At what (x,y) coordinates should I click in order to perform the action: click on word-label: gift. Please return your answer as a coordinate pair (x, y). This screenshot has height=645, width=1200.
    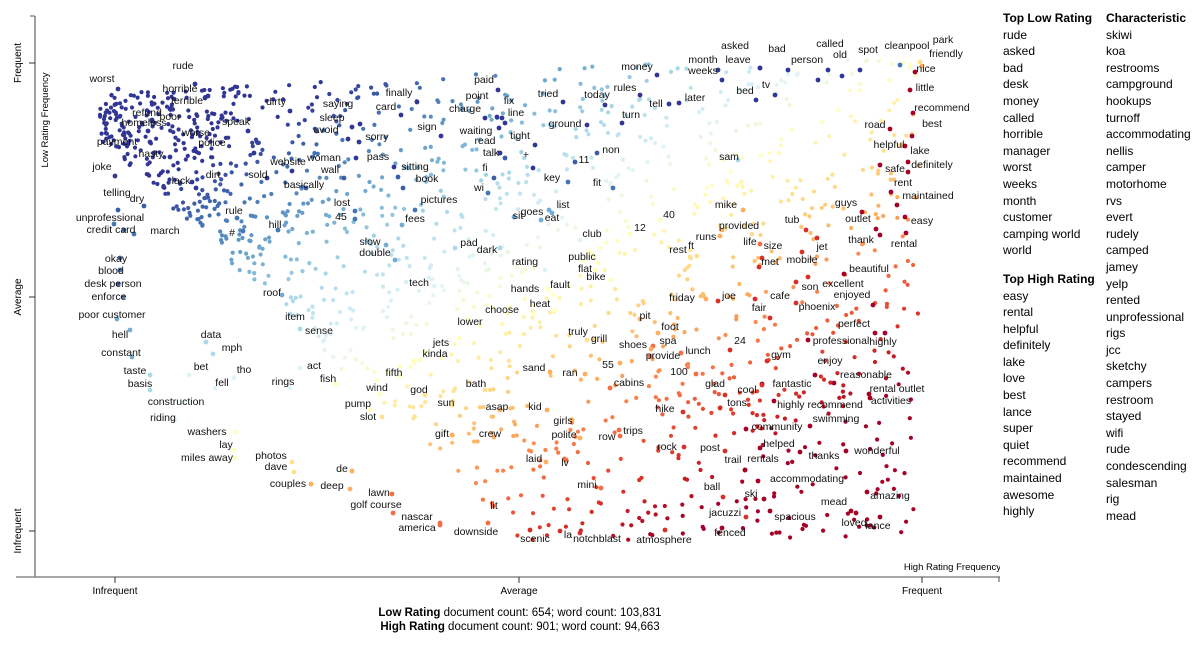
    Looking at the image, I should click on (442, 434).